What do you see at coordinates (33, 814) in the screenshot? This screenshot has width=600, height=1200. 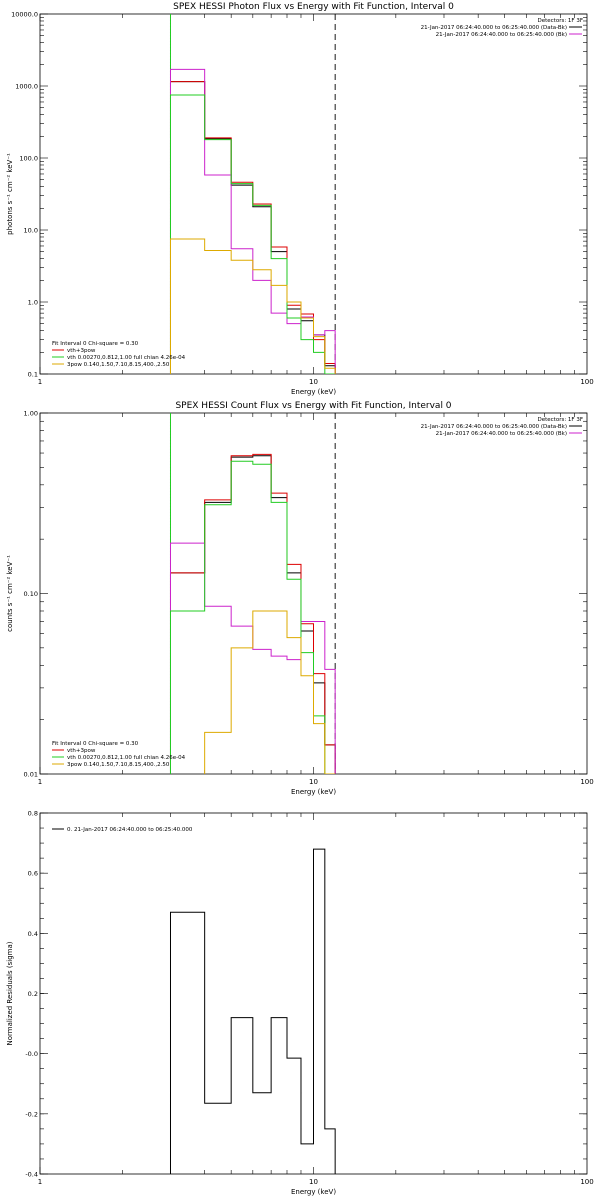 I see `y-tick-label: 0.8` at bounding box center [33, 814].